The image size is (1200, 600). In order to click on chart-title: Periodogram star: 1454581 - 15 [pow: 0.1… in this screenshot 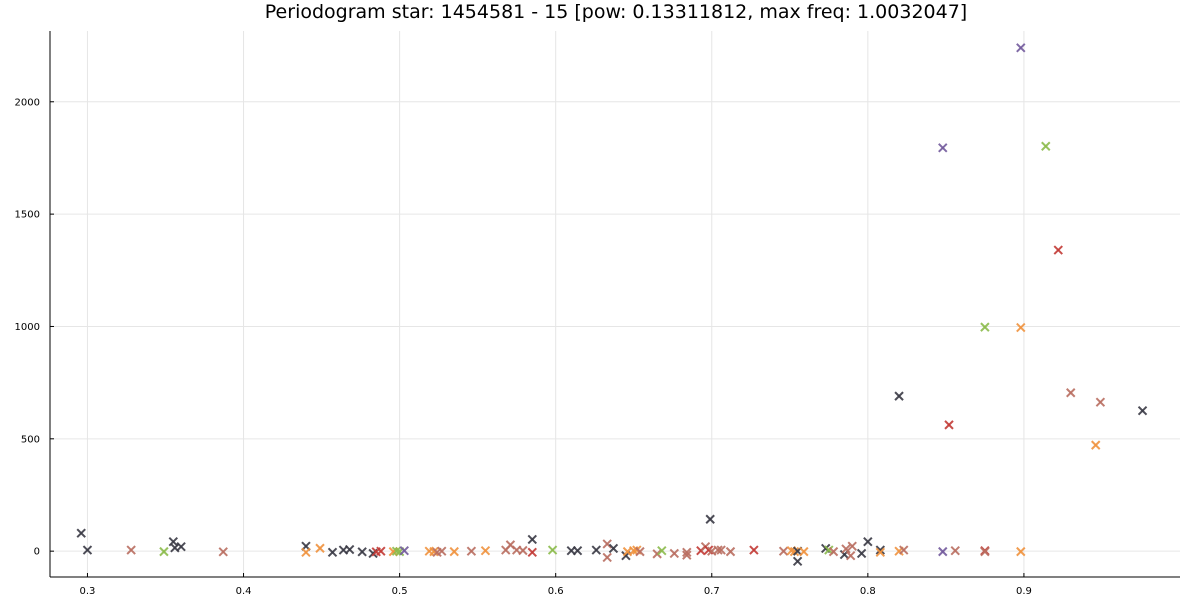, I will do `click(616, 12)`.